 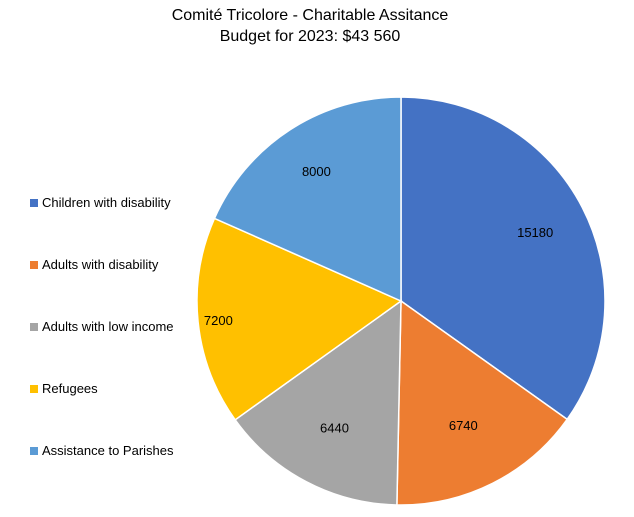 I want to click on data-label: 8000, so click(x=316, y=171).